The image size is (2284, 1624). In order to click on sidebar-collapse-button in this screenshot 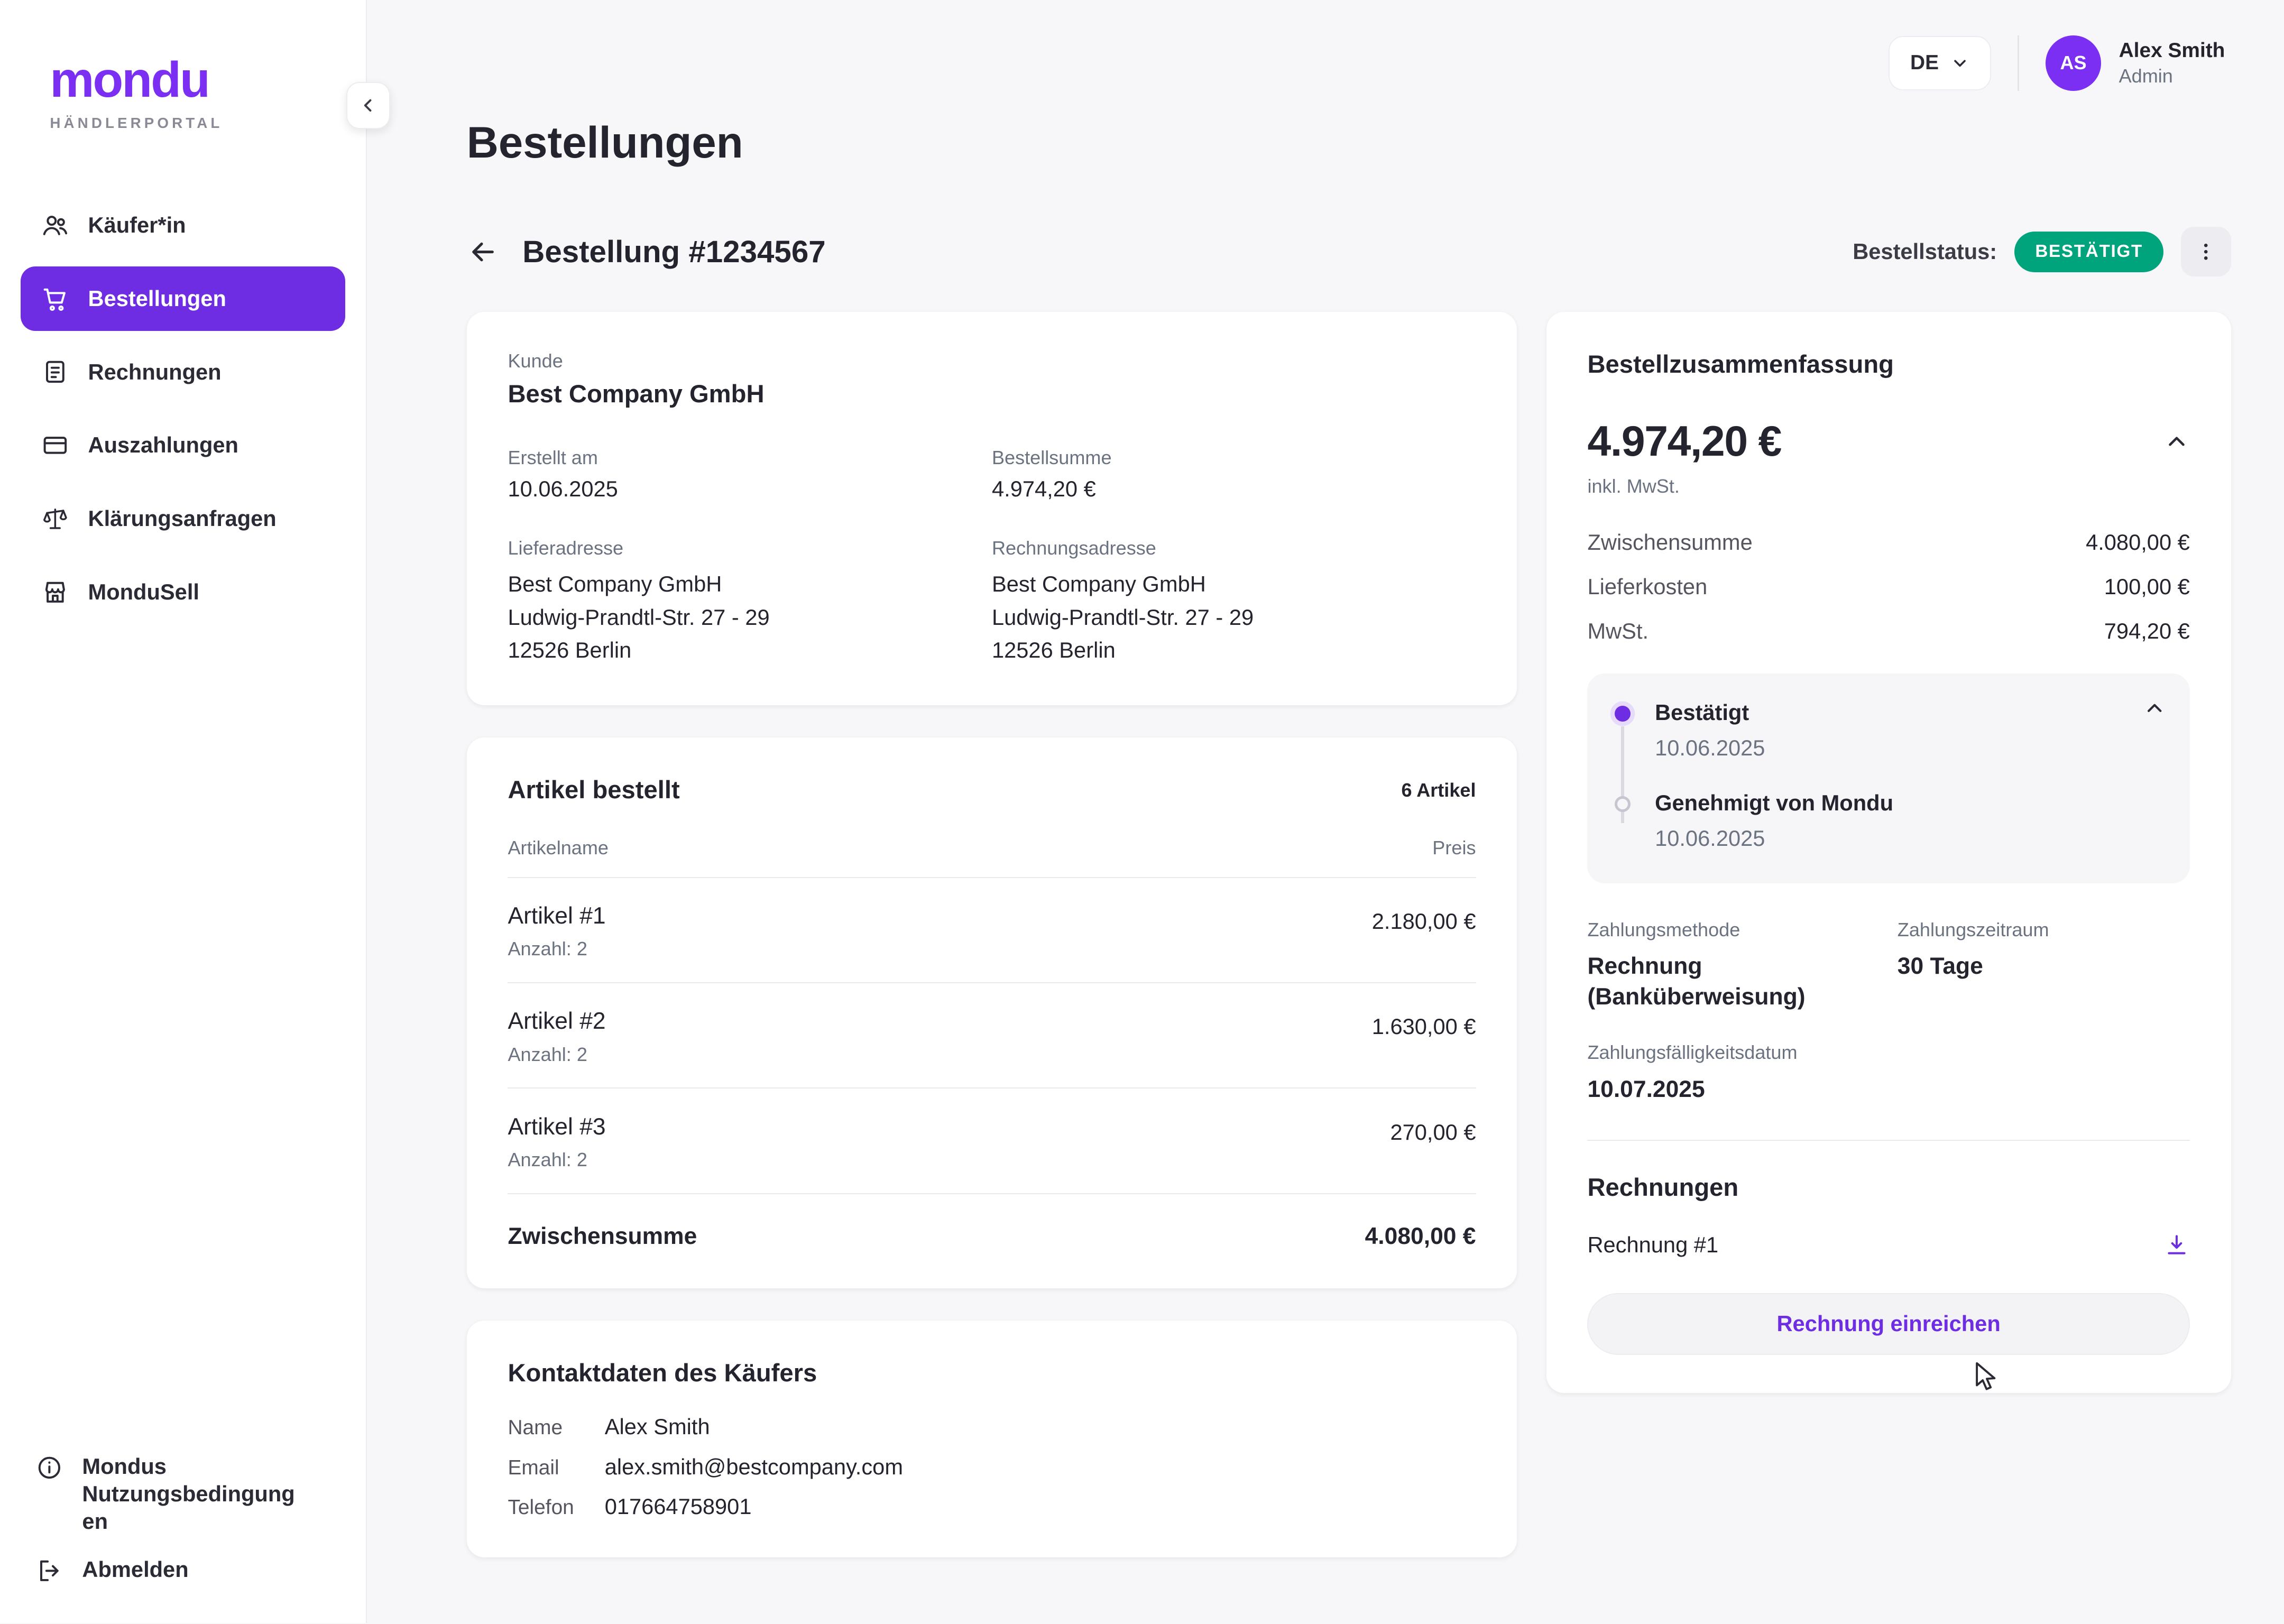, I will do `click(368, 106)`.